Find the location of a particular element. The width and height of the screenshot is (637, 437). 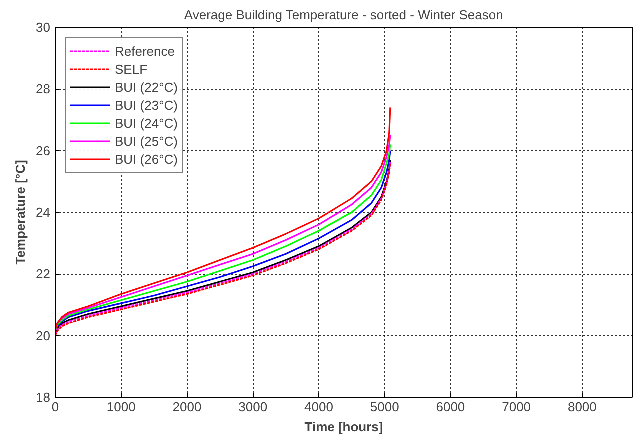

y-tick-label: 20 is located at coordinates (43, 336).